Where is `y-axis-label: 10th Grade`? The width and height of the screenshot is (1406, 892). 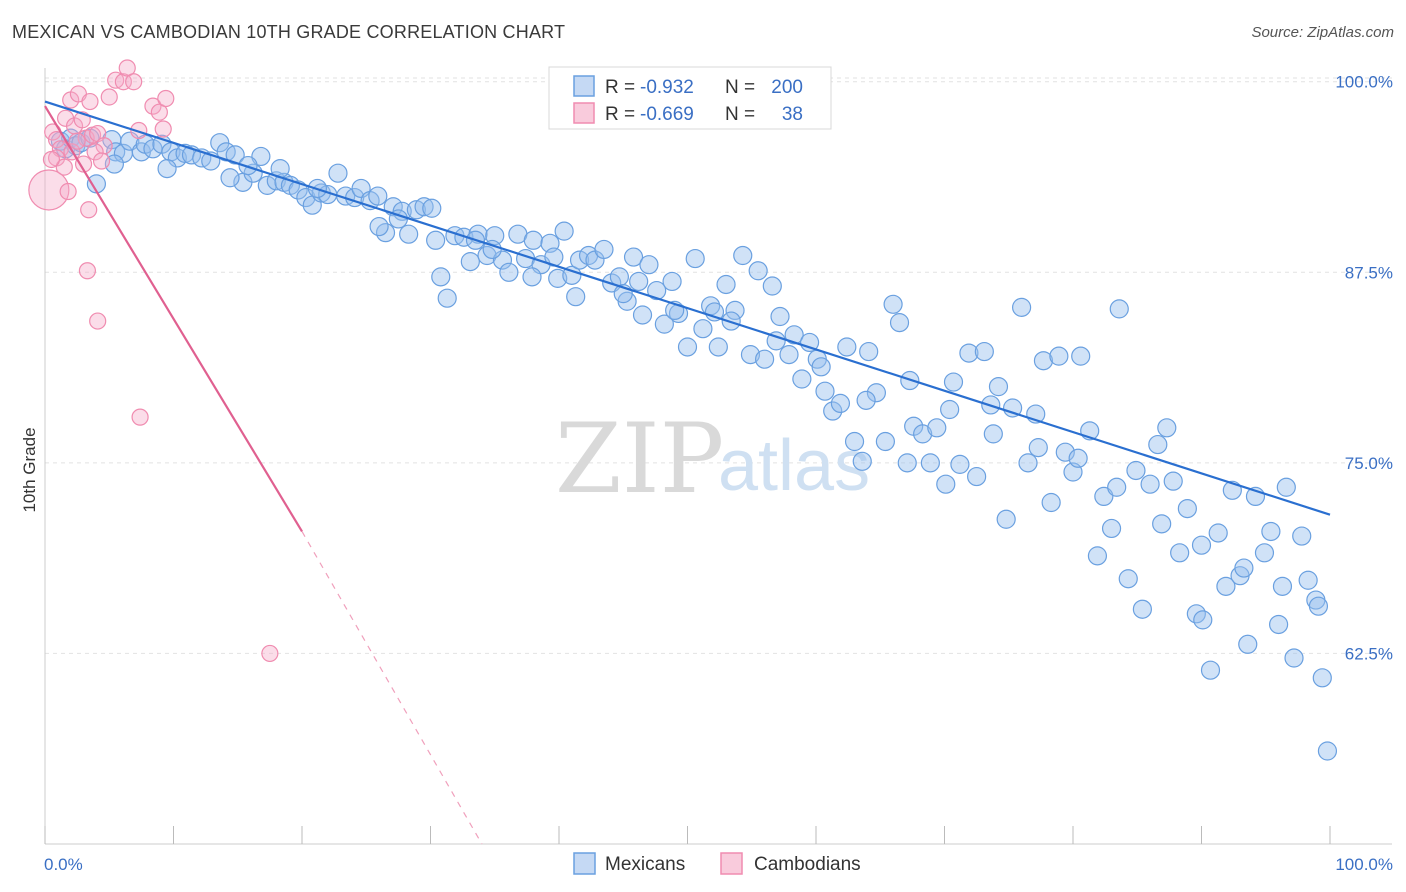
y-axis-label: 10th Grade is located at coordinates (29, 469).